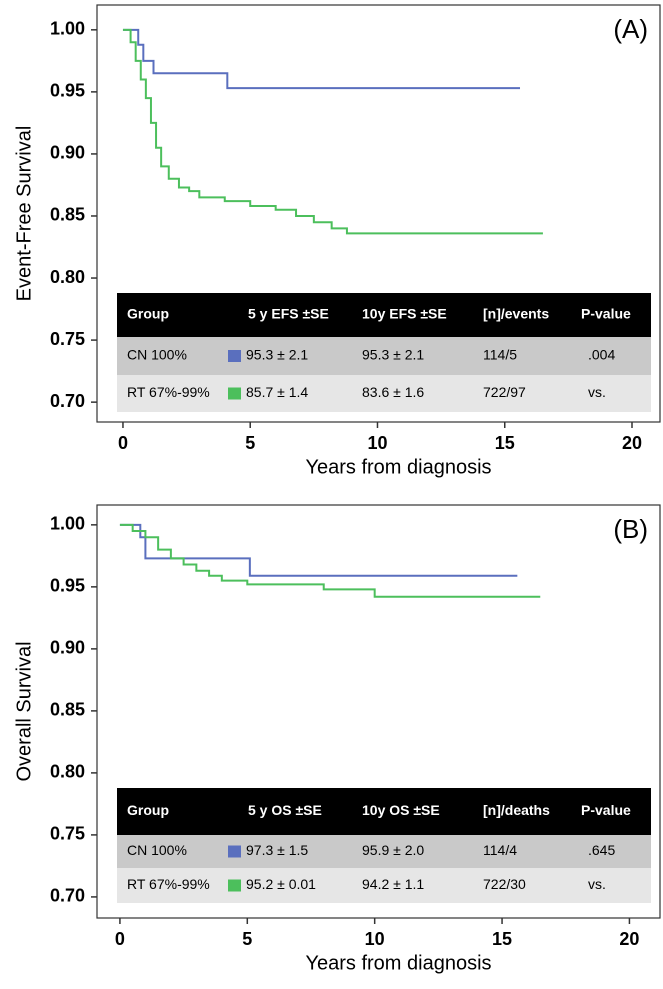 This screenshot has width=663, height=989. What do you see at coordinates (404, 314) in the screenshot?
I see `table-header-cell: 10y EFS ±SE` at bounding box center [404, 314].